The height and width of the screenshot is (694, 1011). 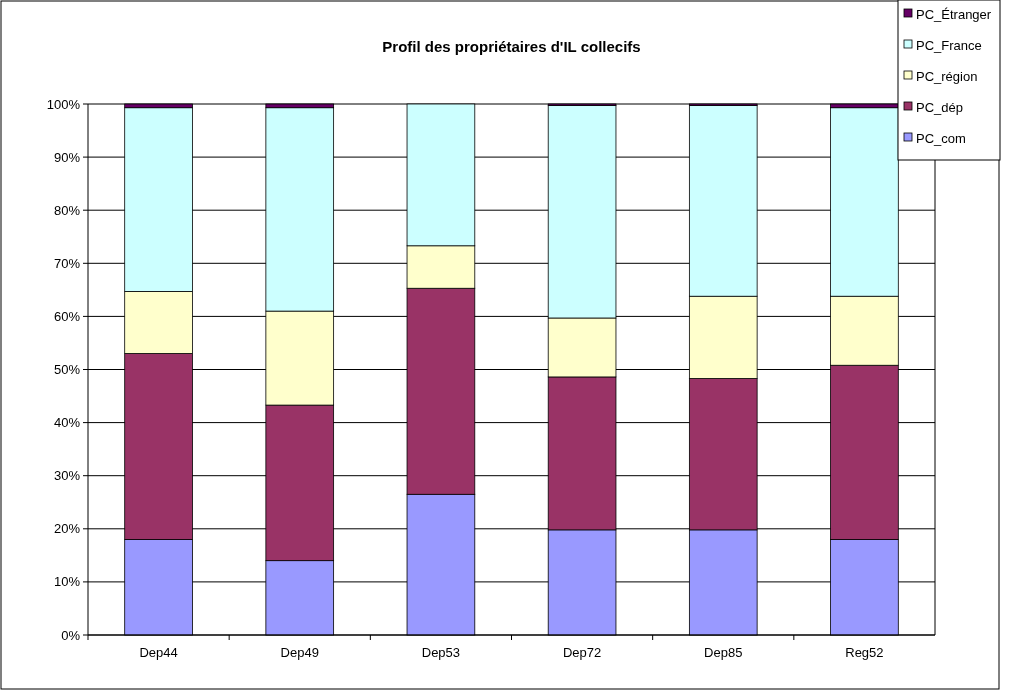 What do you see at coordinates (723, 652) in the screenshot?
I see `x-tick-label: Dep85` at bounding box center [723, 652].